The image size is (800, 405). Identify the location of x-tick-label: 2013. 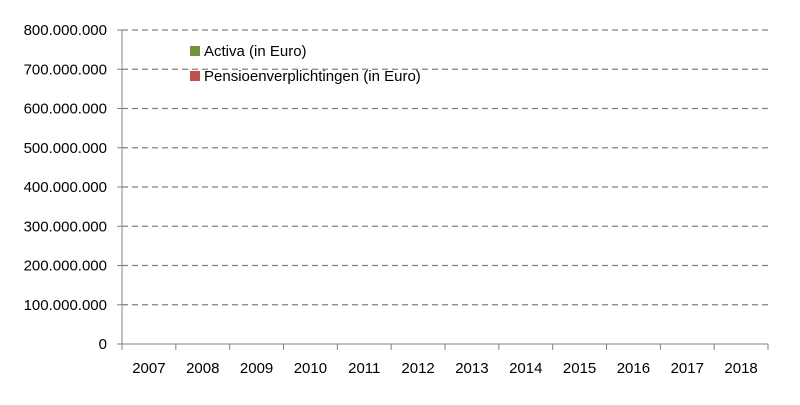
(471, 368).